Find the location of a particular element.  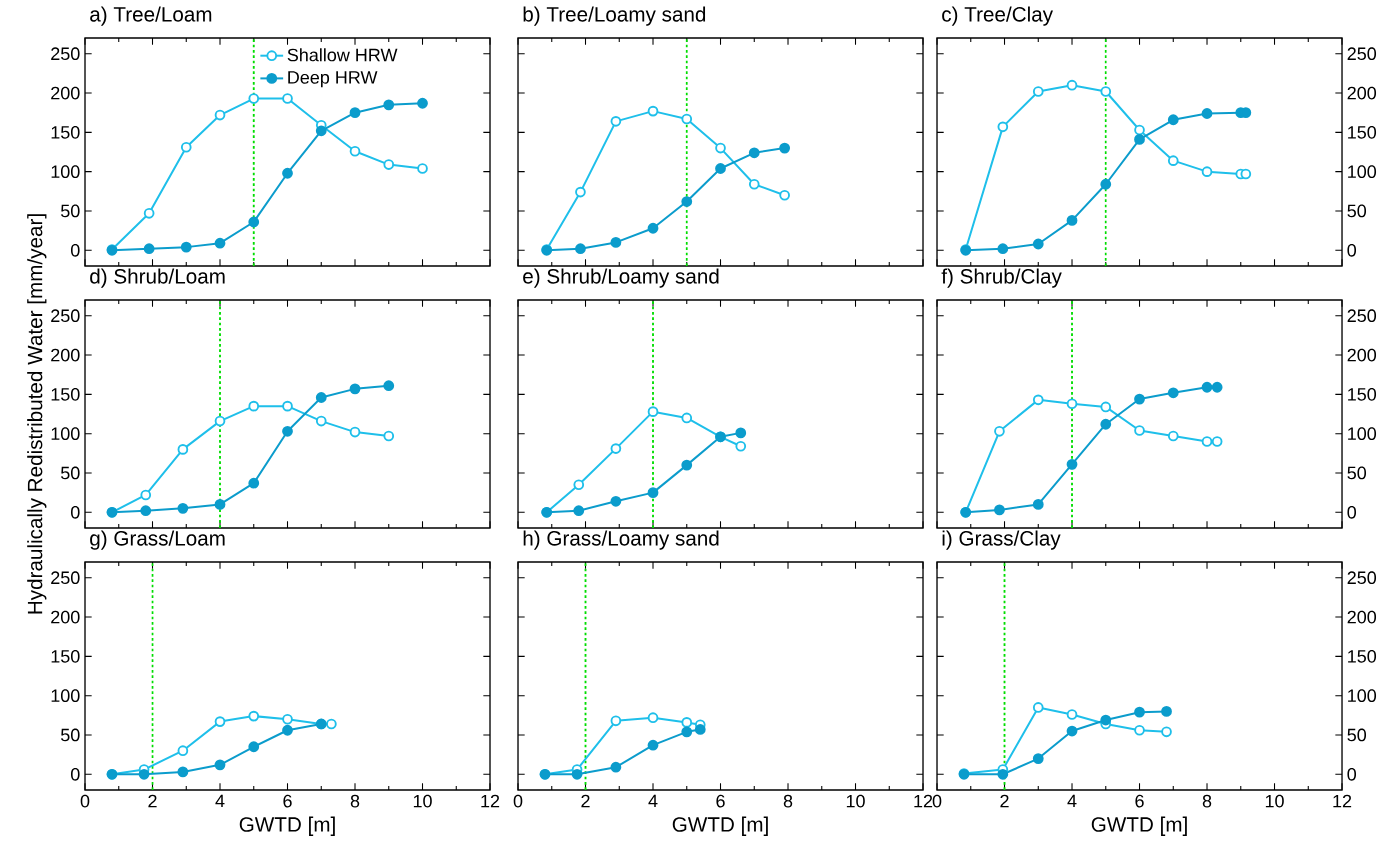

chart-title: b) Tree/Loamy sand is located at coordinates (614, 16).